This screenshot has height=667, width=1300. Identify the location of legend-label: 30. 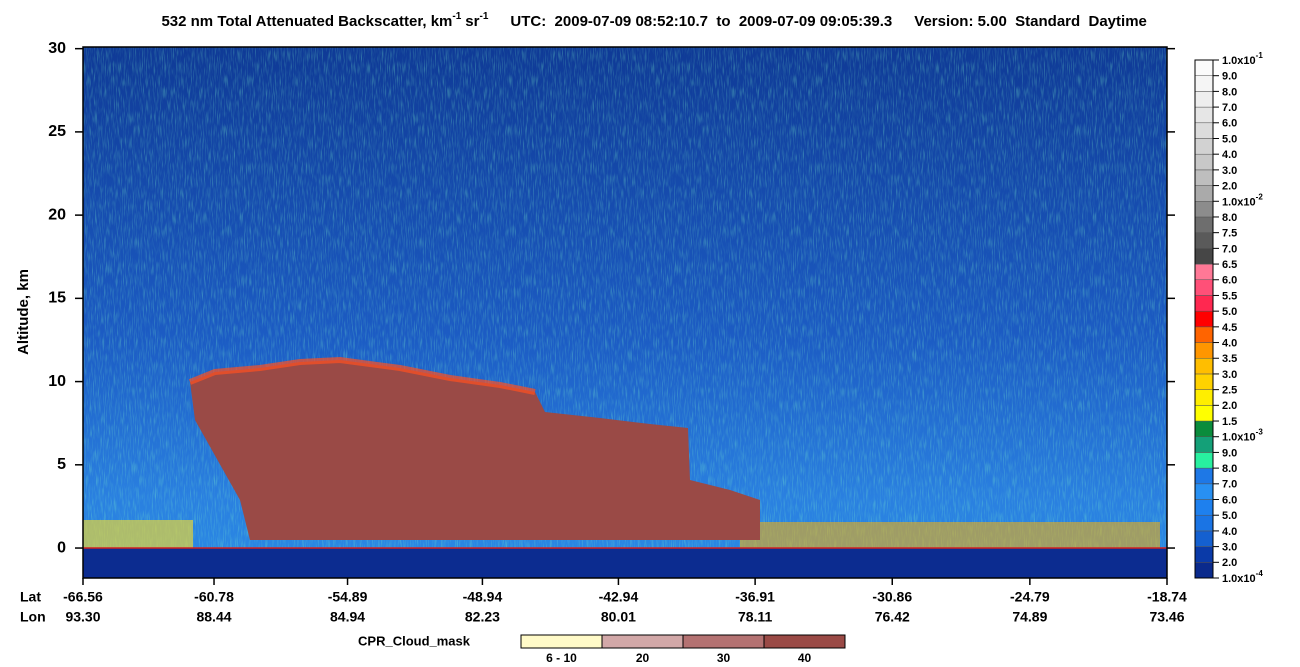
(724, 658).